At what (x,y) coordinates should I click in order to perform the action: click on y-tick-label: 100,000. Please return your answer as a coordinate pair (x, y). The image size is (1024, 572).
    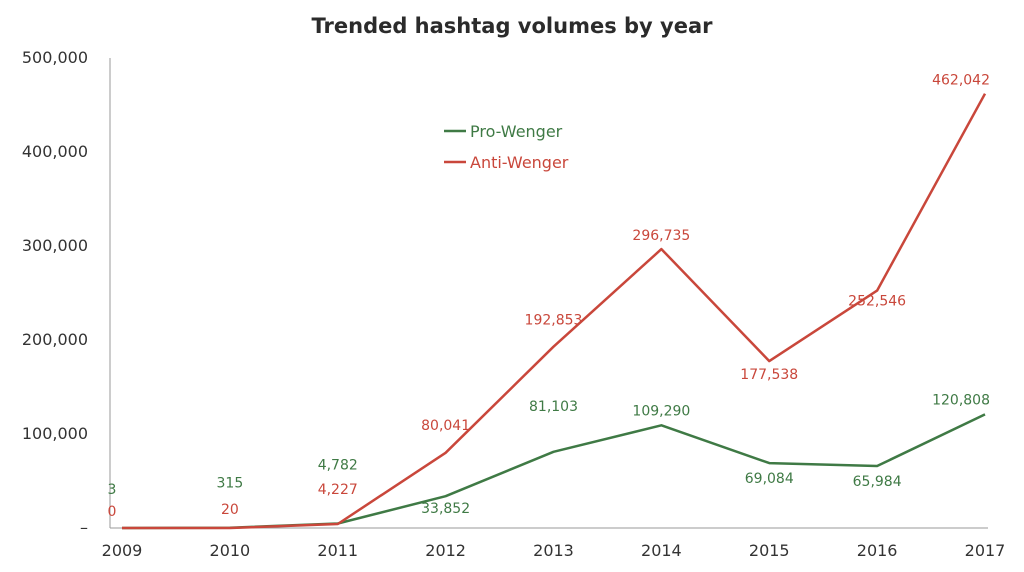
    Looking at the image, I should click on (55, 433).